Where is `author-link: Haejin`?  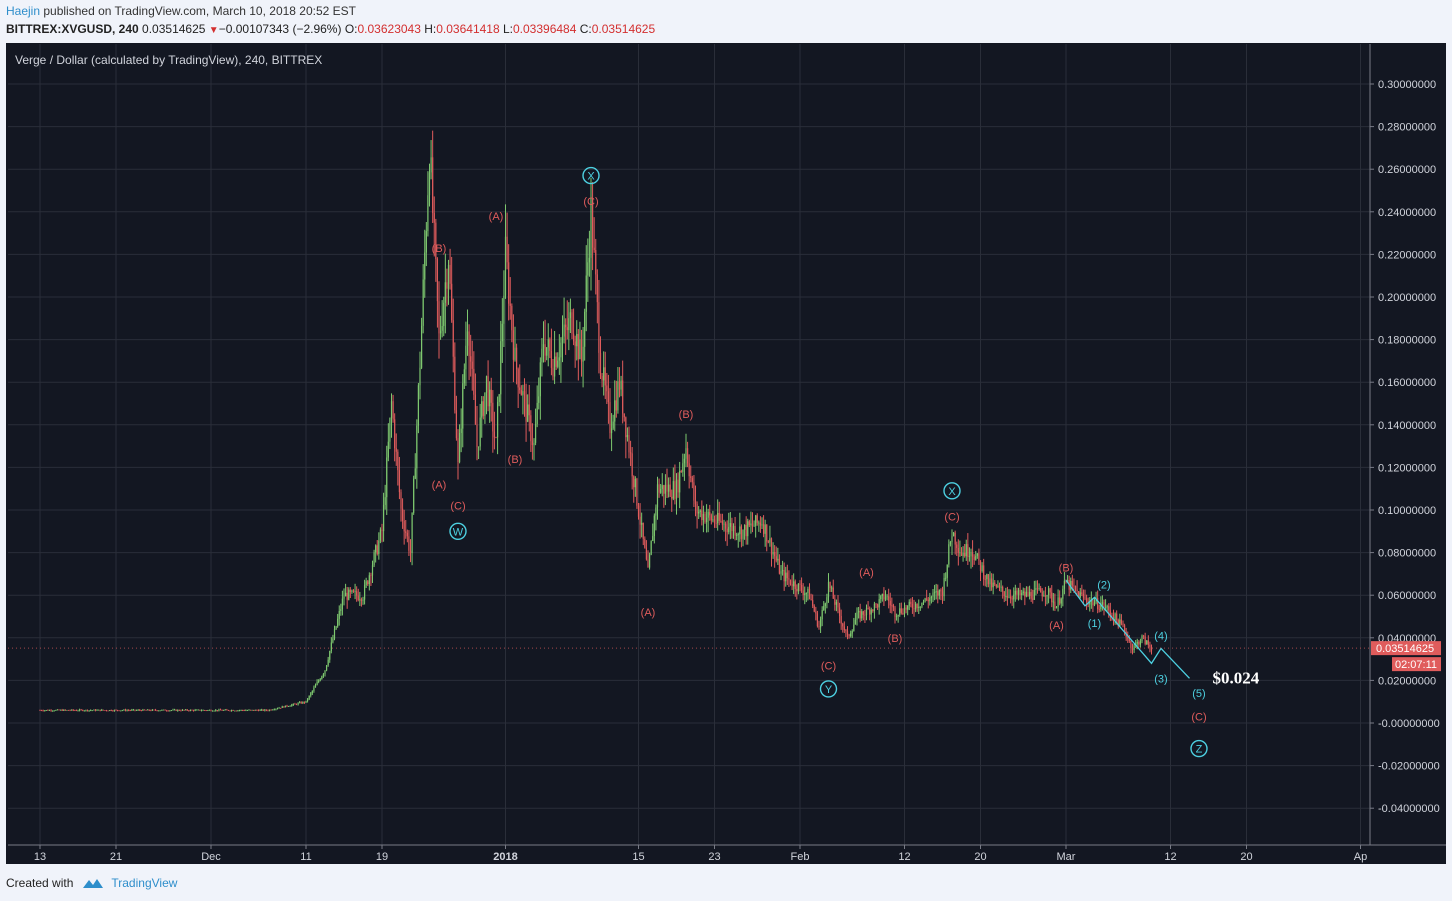
author-link: Haejin is located at coordinates (23, 11).